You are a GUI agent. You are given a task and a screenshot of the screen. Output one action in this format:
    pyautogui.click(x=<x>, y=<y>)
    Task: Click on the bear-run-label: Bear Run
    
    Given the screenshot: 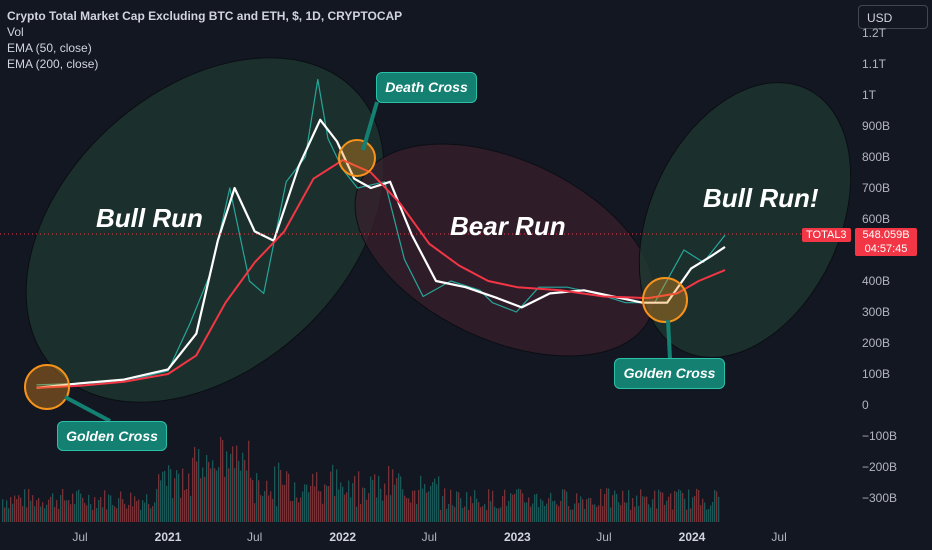 What is the action you would take?
    pyautogui.click(x=508, y=226)
    